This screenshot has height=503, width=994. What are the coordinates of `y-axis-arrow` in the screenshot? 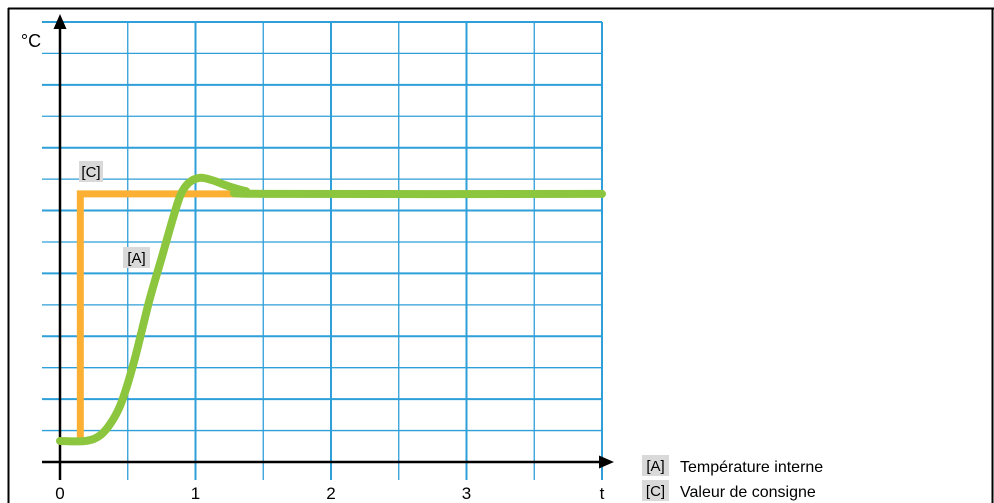 It's located at (60, 21).